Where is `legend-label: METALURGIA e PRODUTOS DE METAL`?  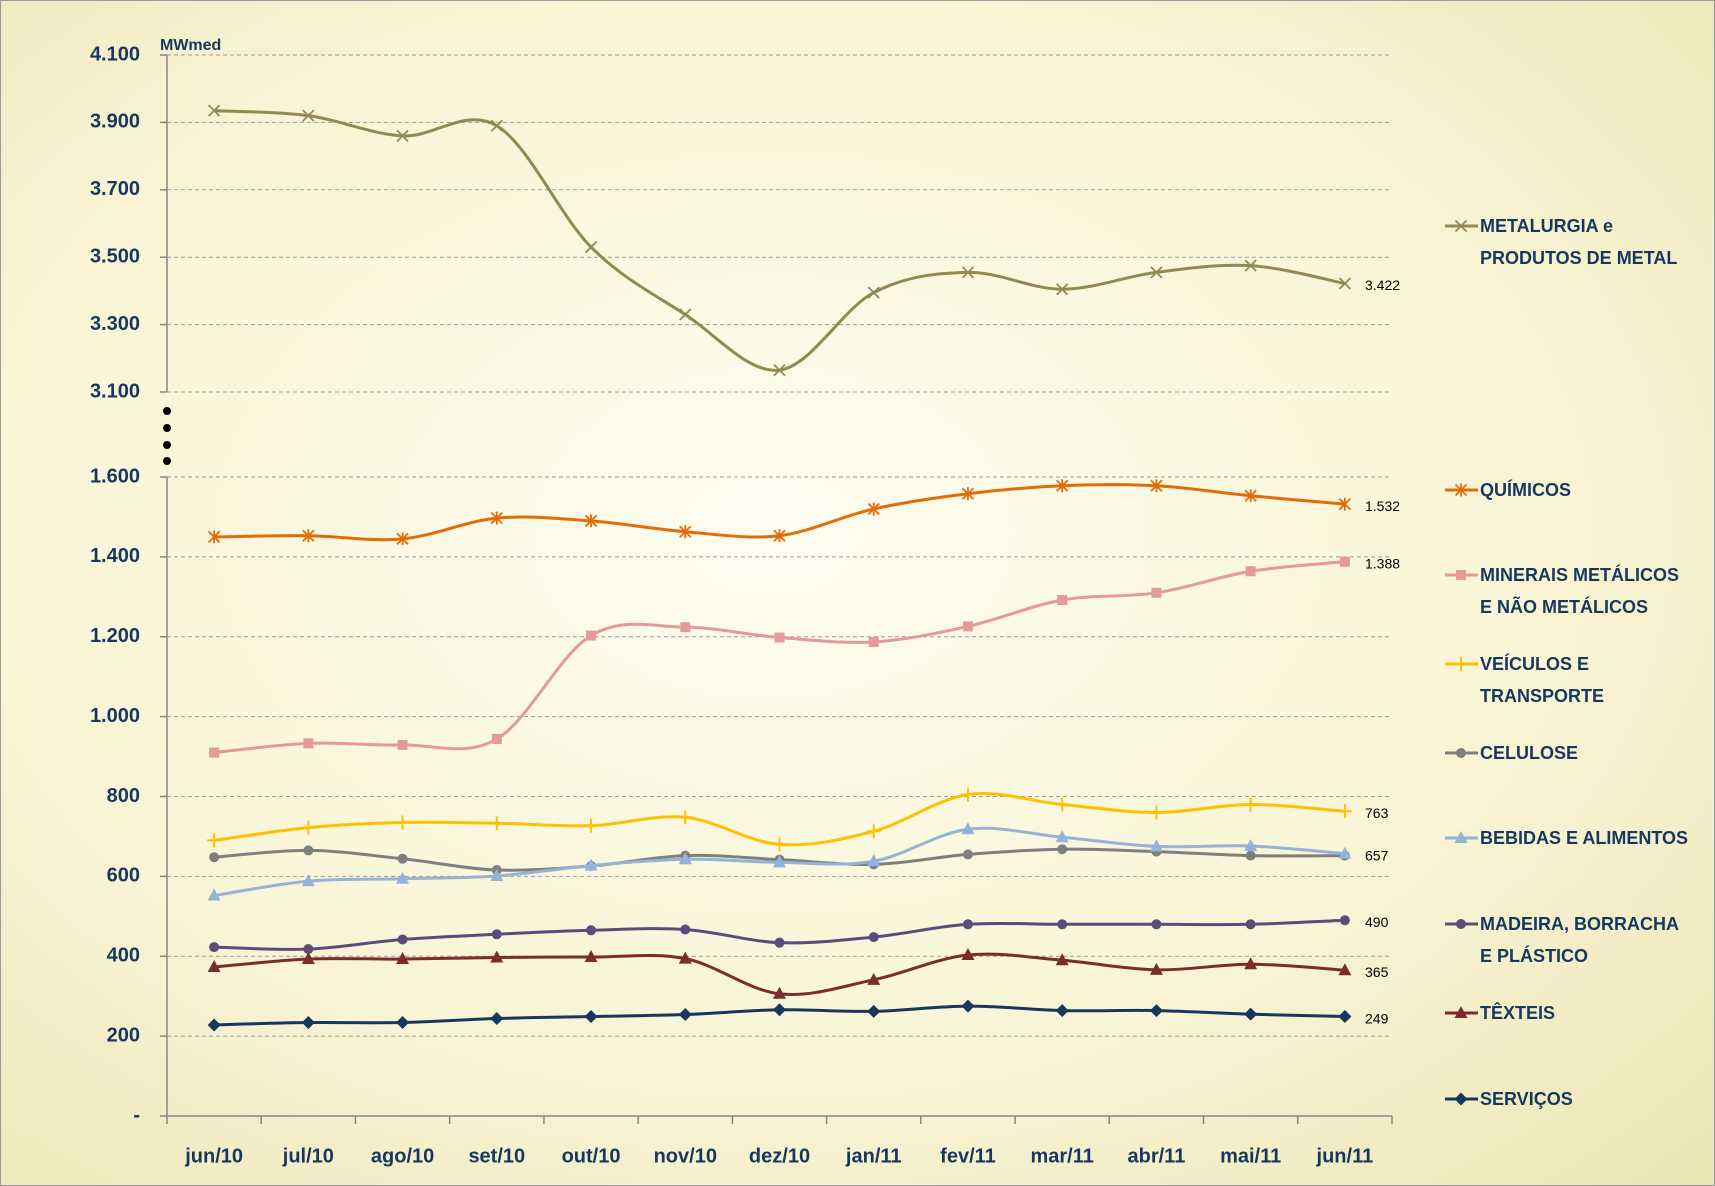
legend-label: METALURGIA e PRODUTOS DE METAL is located at coordinates (1579, 242).